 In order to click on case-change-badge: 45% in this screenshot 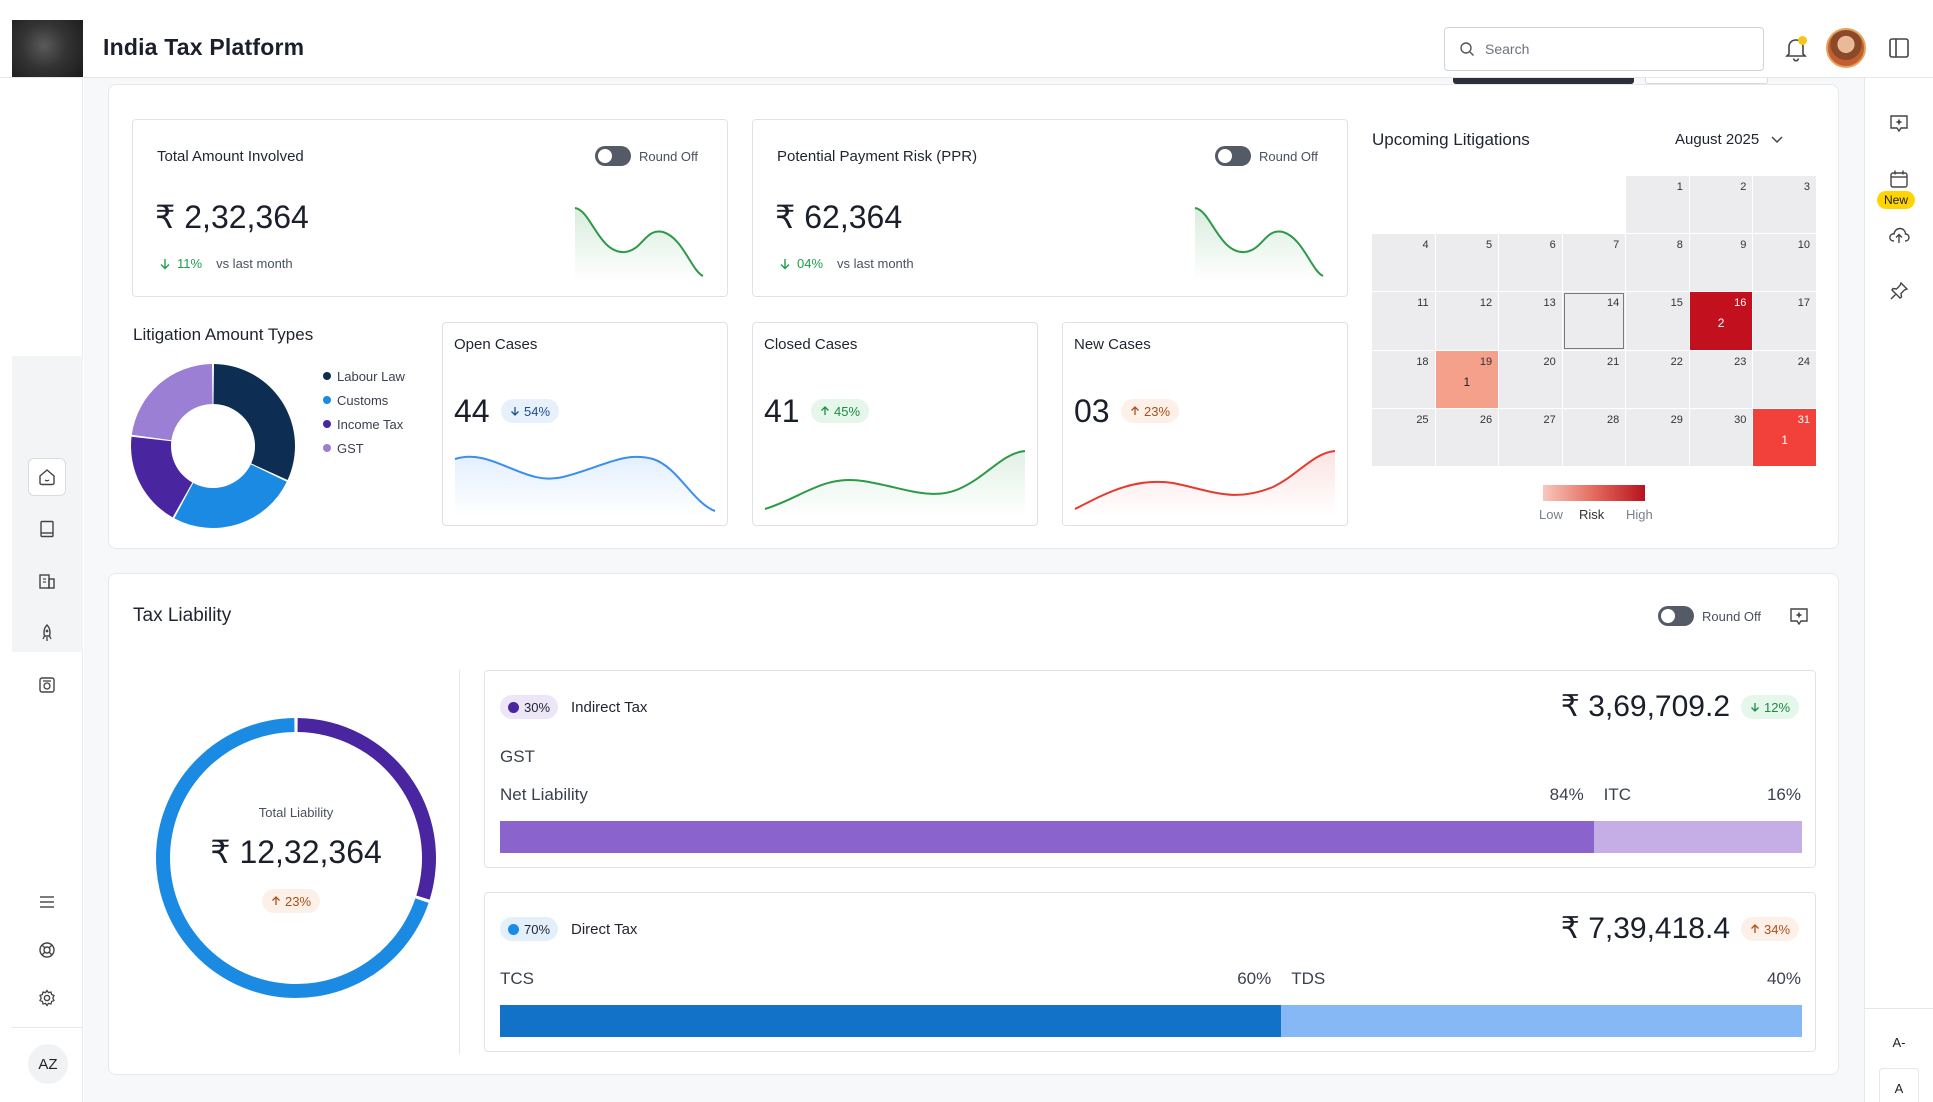, I will do `click(840, 411)`.